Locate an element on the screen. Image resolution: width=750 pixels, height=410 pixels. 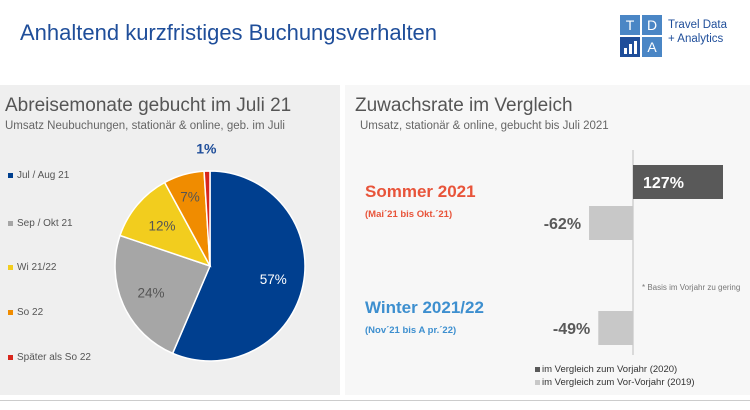
pie-legend-item-sep-okt-21: Sep / Okt 21 is located at coordinates (40, 223).